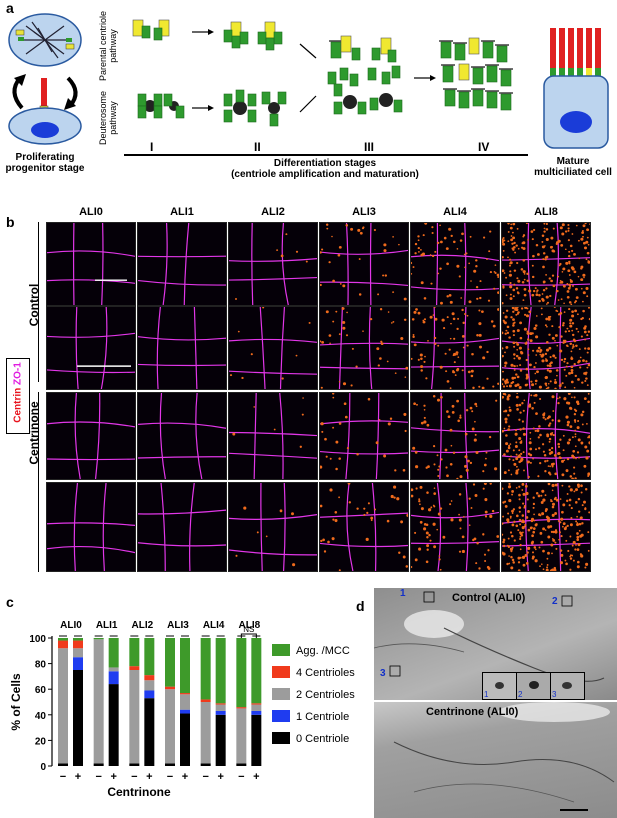  I want to click on inset-label-2: 2, so click(520, 694).